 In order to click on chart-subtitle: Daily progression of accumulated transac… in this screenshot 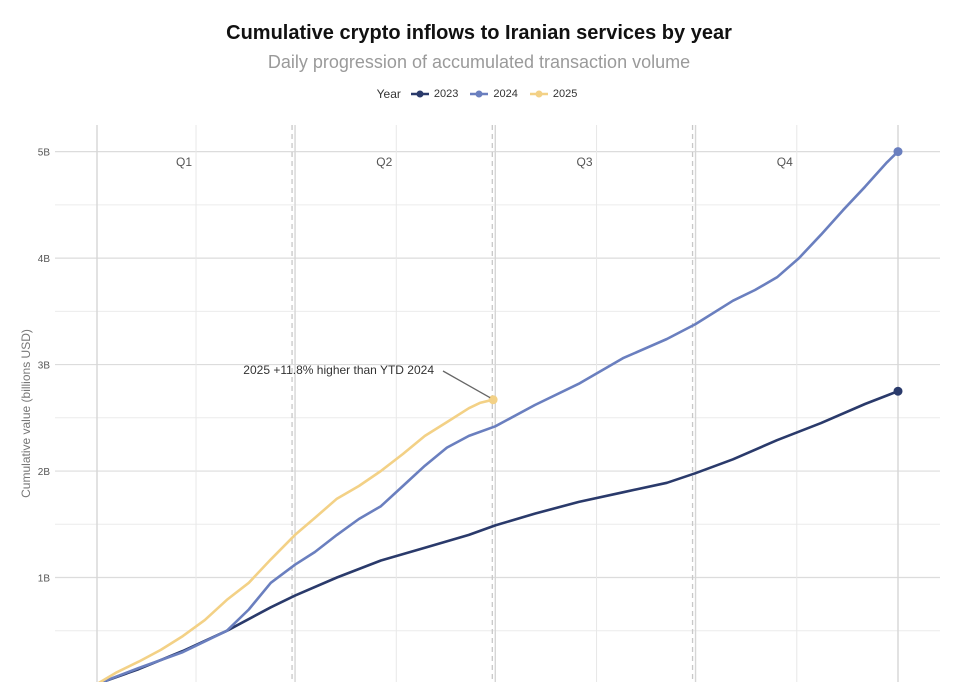, I will do `click(479, 62)`.